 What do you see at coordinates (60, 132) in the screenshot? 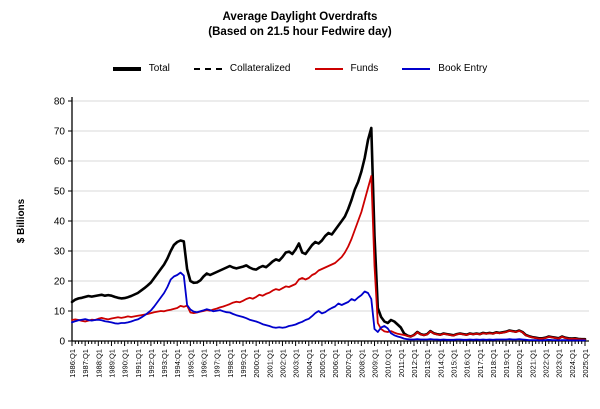
I see `svg-text: 70` at bounding box center [60, 132].